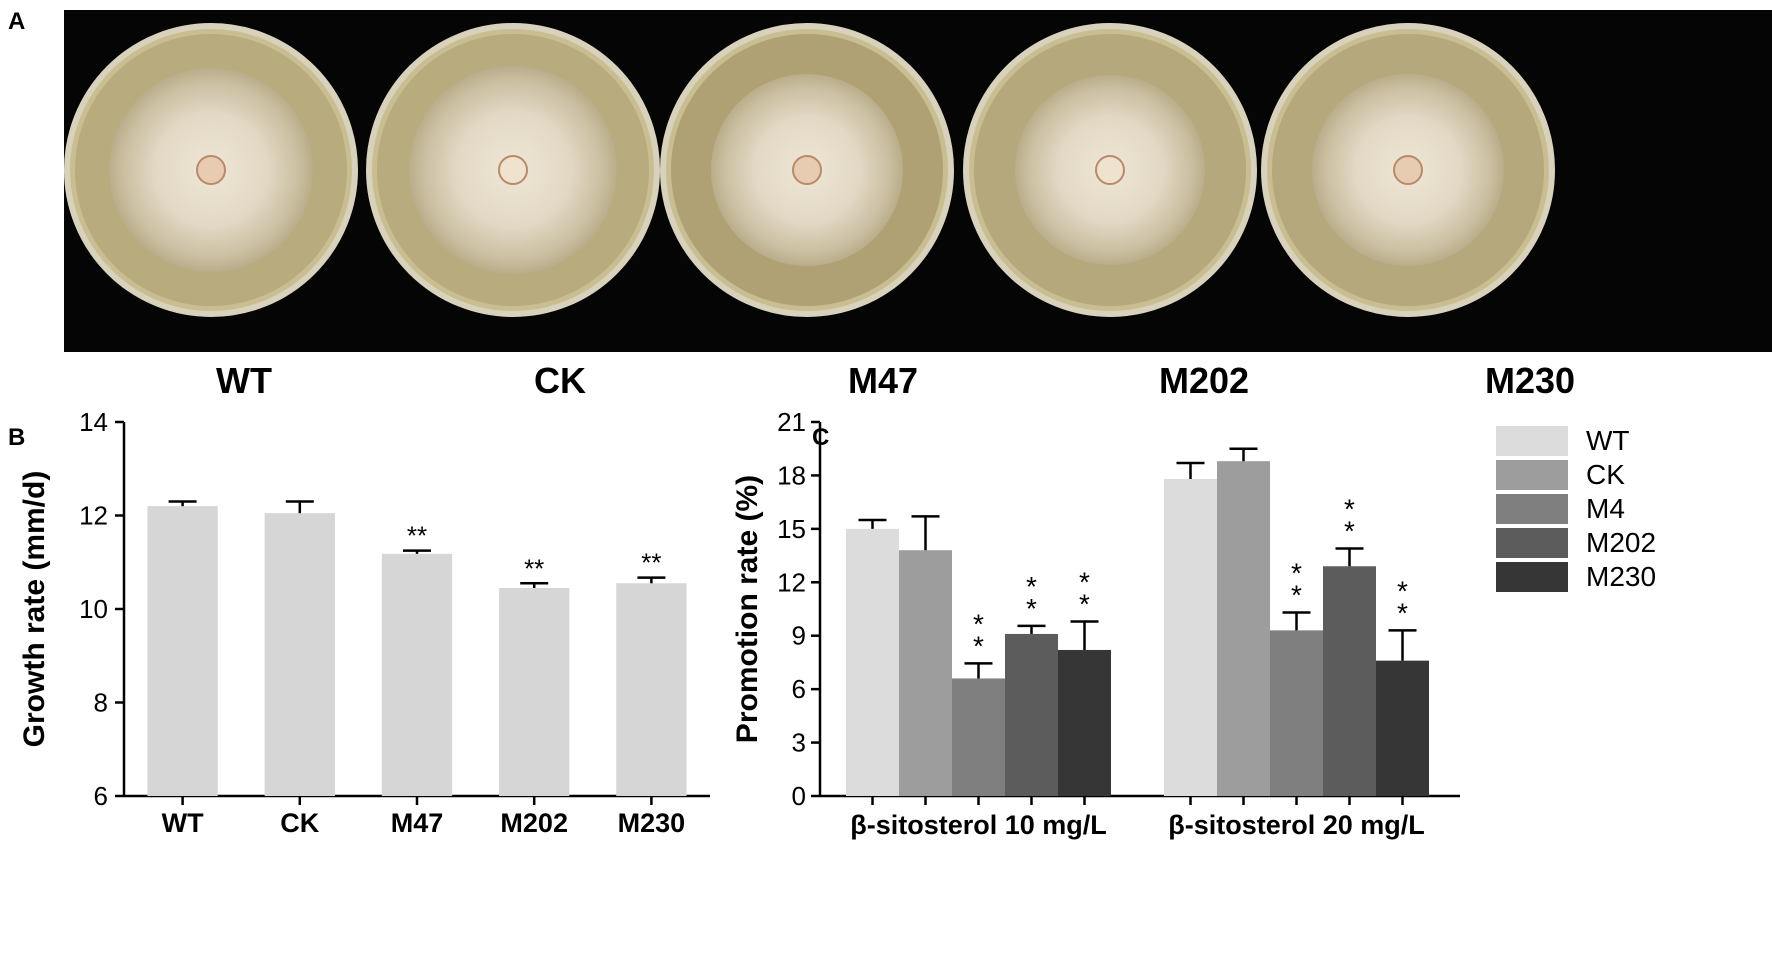 The height and width of the screenshot is (964, 1772). I want to click on y-tick-label: 14, so click(93, 422).